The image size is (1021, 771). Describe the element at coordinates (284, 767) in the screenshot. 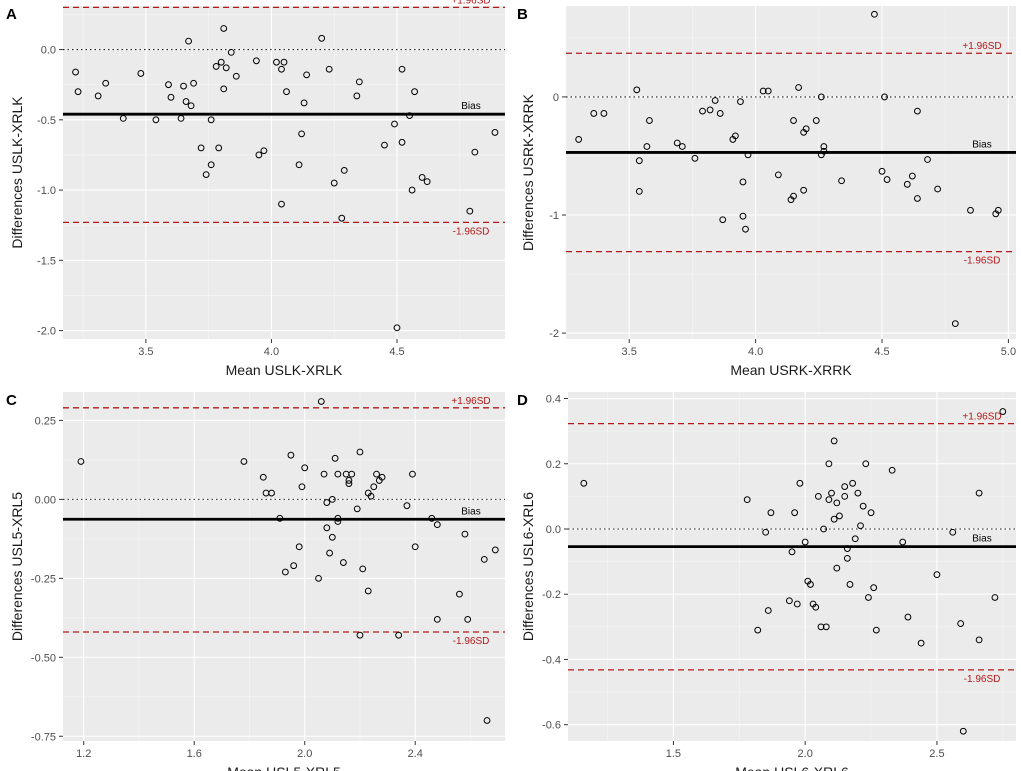

I see `x-axis-title: Mean USL5-XRL5` at that location.